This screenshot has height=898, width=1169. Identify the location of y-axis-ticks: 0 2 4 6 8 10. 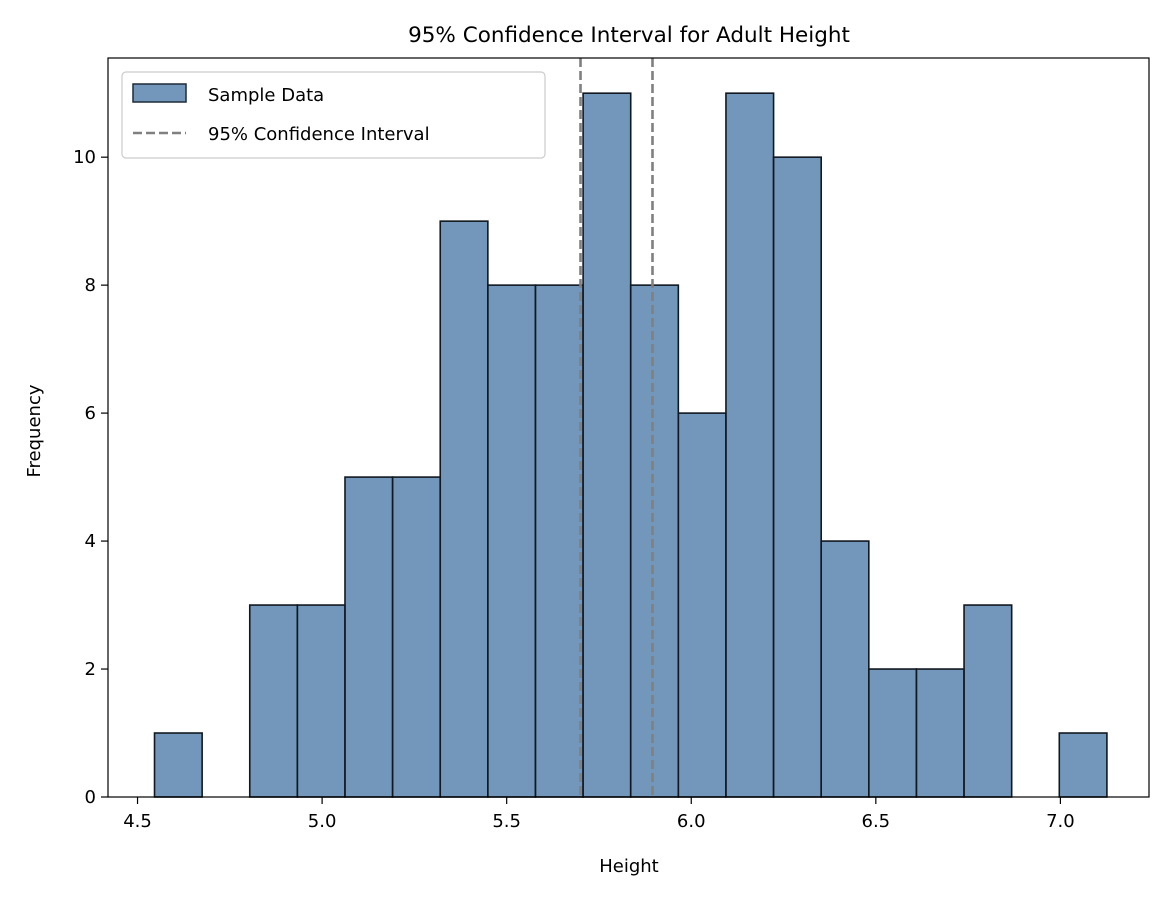
(90, 477).